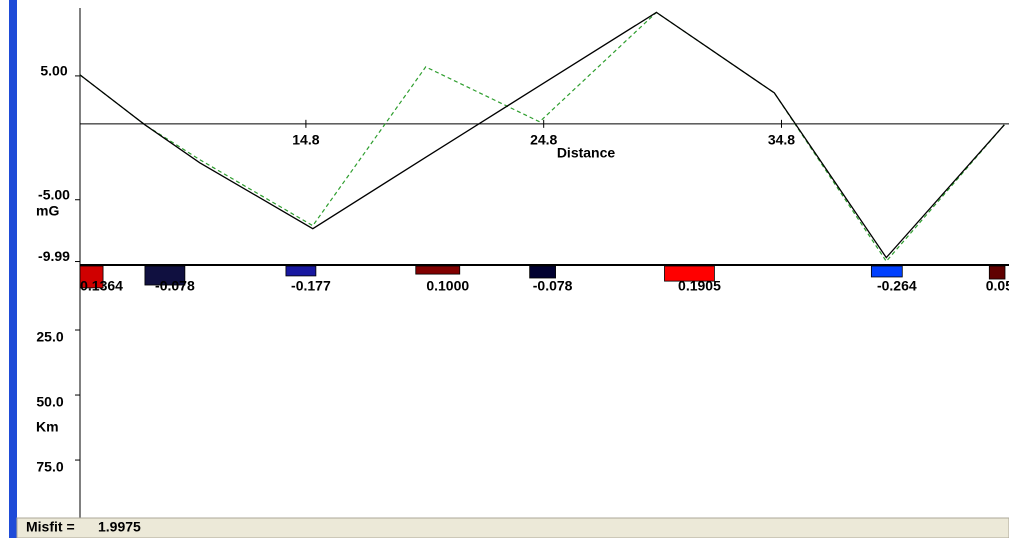 This screenshot has width=1009, height=538. I want to click on depth-axis-label: Km, so click(47, 427).